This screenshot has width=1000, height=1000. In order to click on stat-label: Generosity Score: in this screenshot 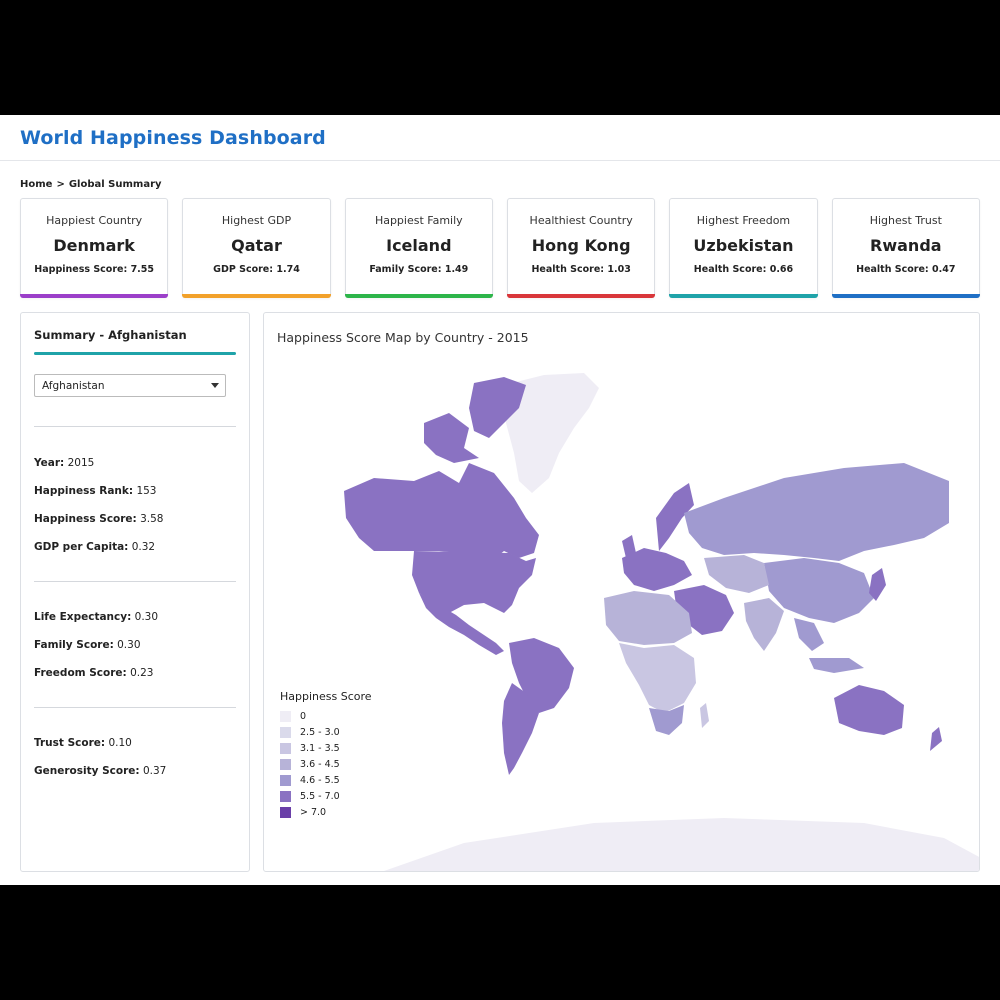, I will do `click(87, 771)`.